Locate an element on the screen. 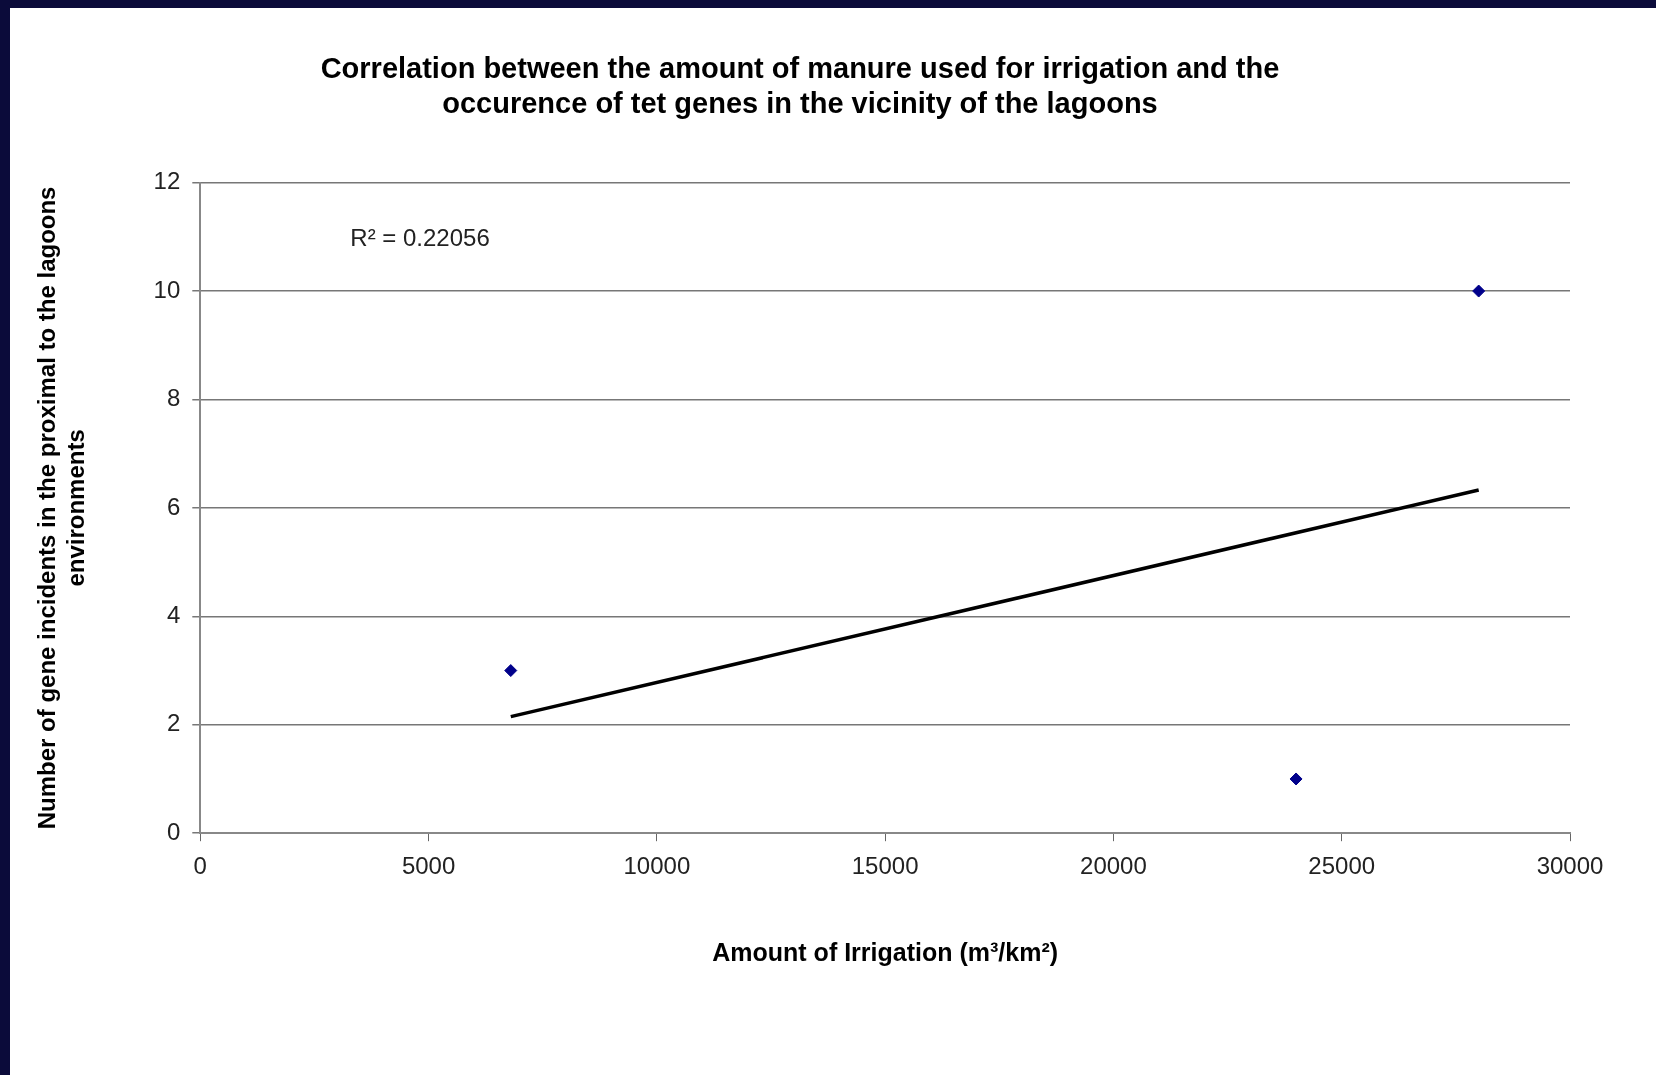  y-tick-label: 6 is located at coordinates (173, 506).